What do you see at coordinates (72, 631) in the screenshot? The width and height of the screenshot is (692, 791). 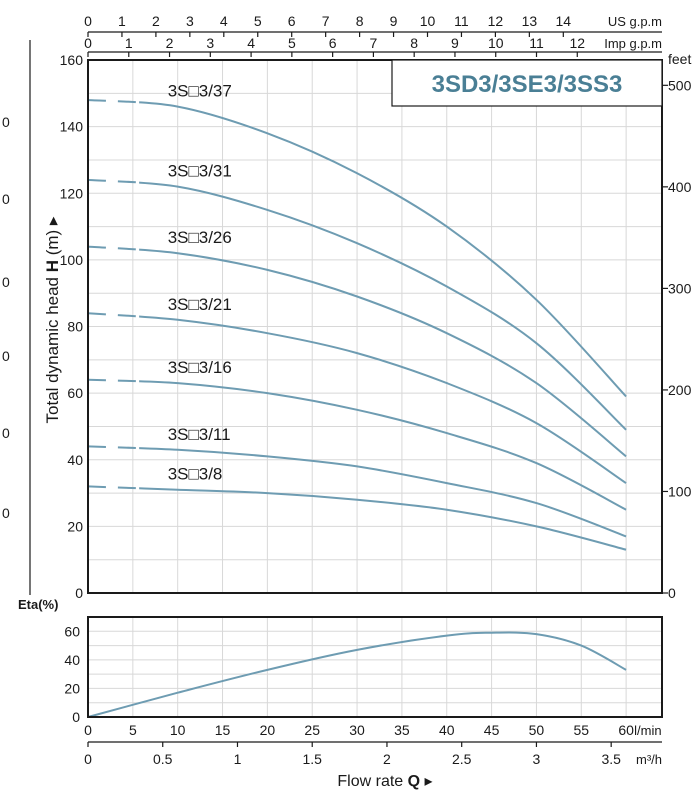 I see `eta-tick-label: 60` at bounding box center [72, 631].